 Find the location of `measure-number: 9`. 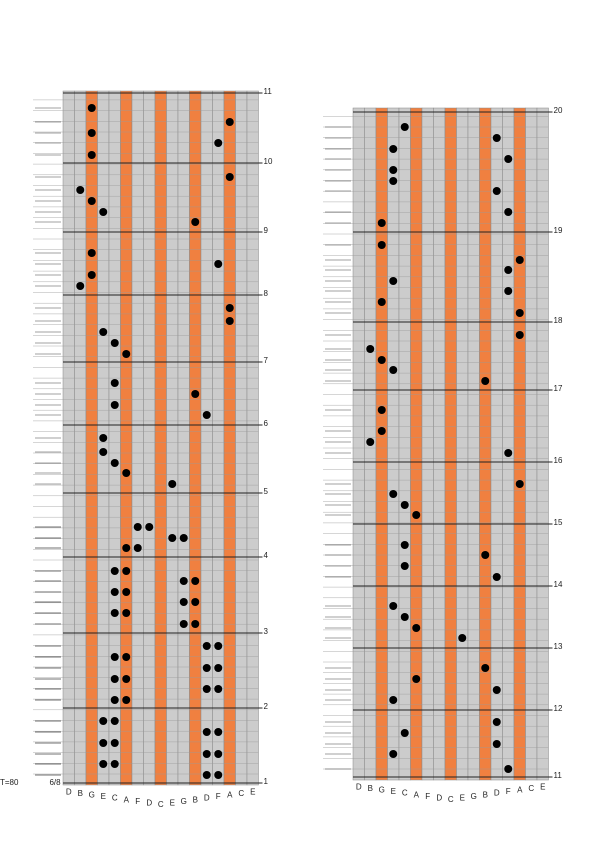

measure-number: 9 is located at coordinates (266, 230).